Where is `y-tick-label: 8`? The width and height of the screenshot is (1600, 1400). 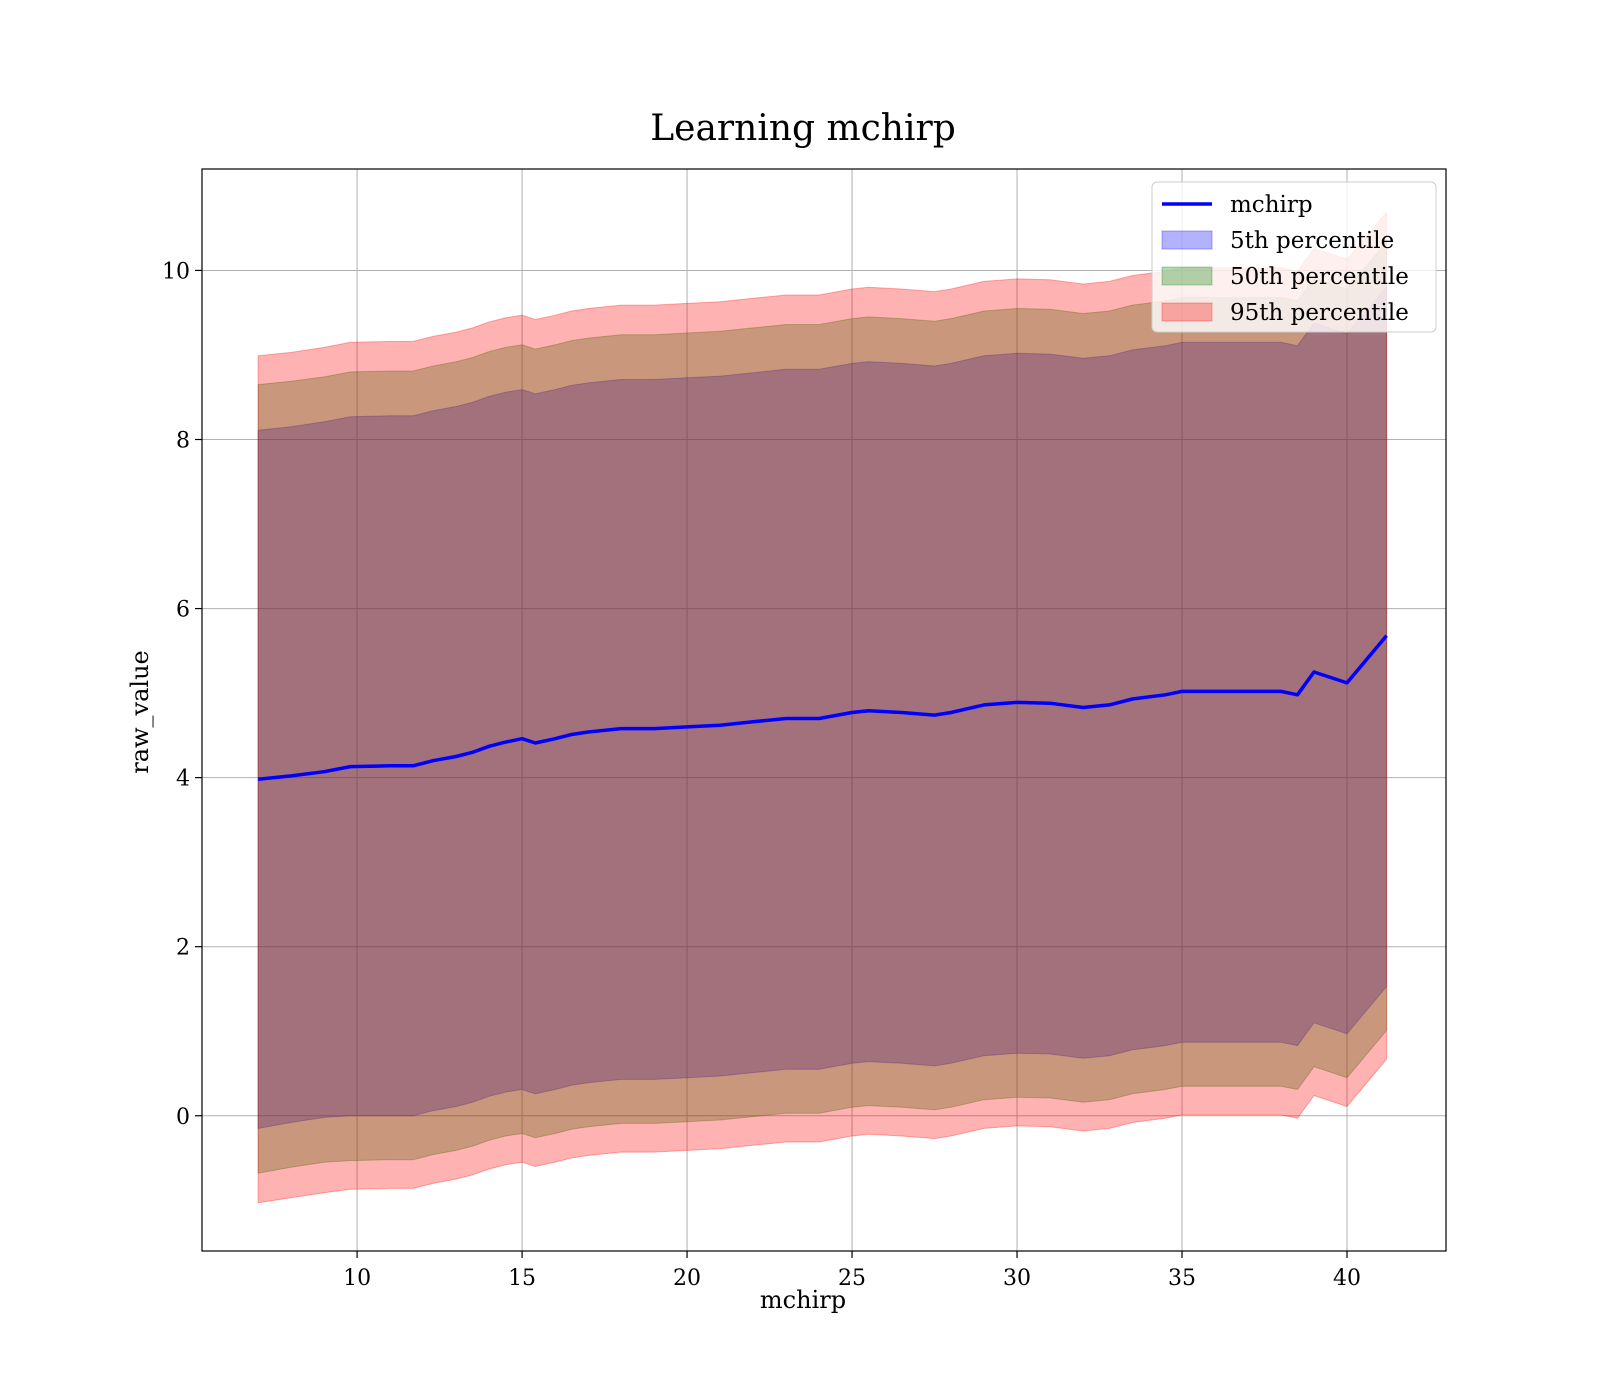
y-tick-label: 8 is located at coordinates (183, 441).